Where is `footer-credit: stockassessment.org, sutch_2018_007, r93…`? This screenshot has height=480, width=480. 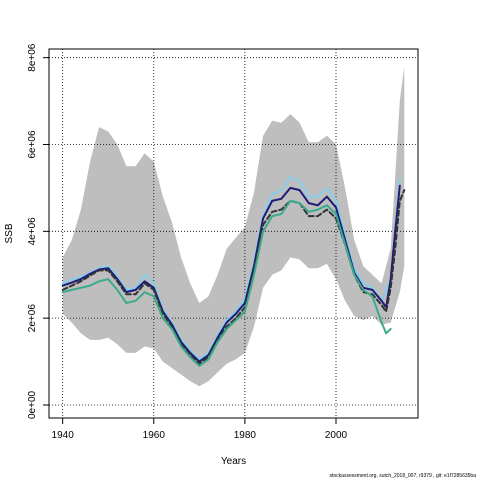 footer-credit: stockassessment.org, sutch_2018_007, r93… is located at coordinates (403, 476).